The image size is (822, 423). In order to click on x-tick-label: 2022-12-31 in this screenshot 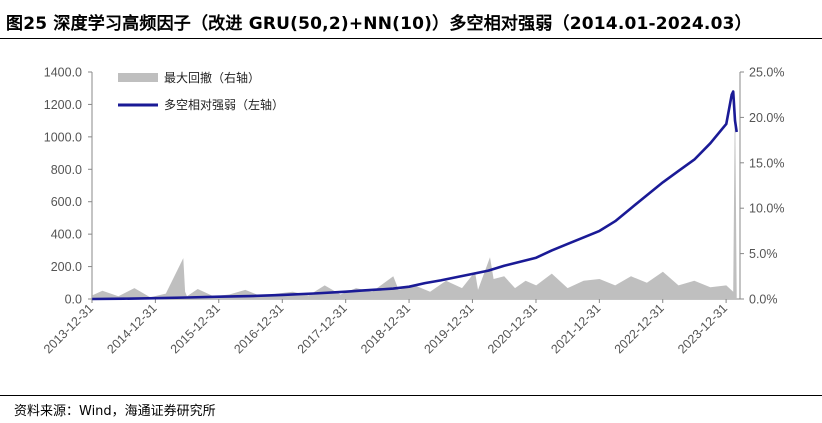, I will do `click(639, 328)`.